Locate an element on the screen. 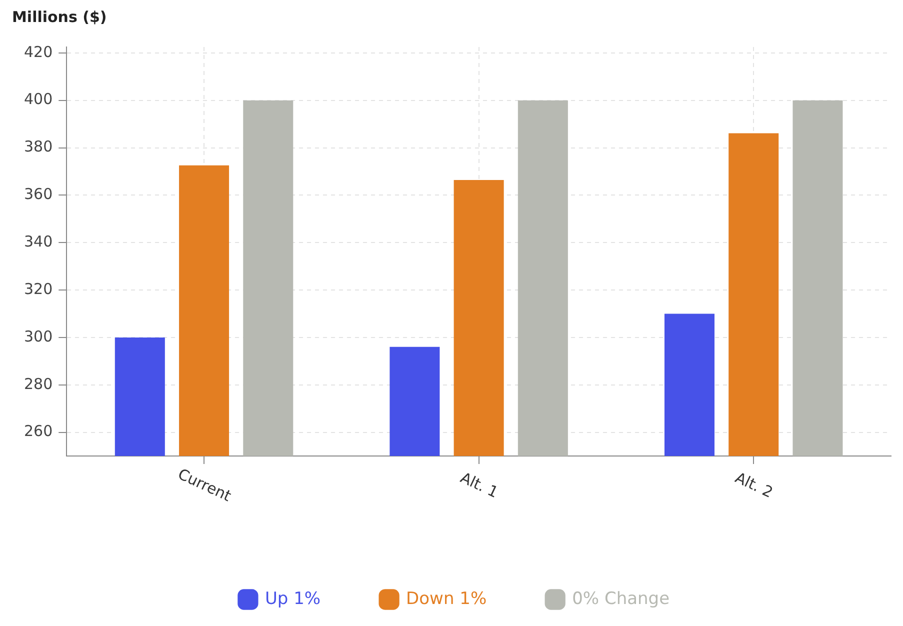 This screenshot has width=903, height=626. y-tick-label: 380 is located at coordinates (38, 147).